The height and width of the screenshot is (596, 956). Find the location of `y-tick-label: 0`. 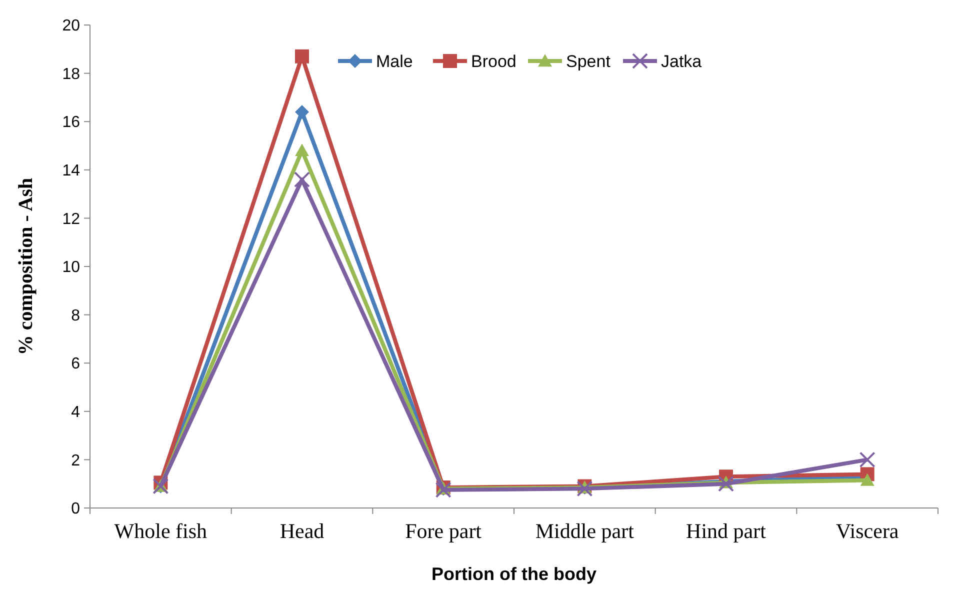

y-tick-label: 0 is located at coordinates (75, 509).